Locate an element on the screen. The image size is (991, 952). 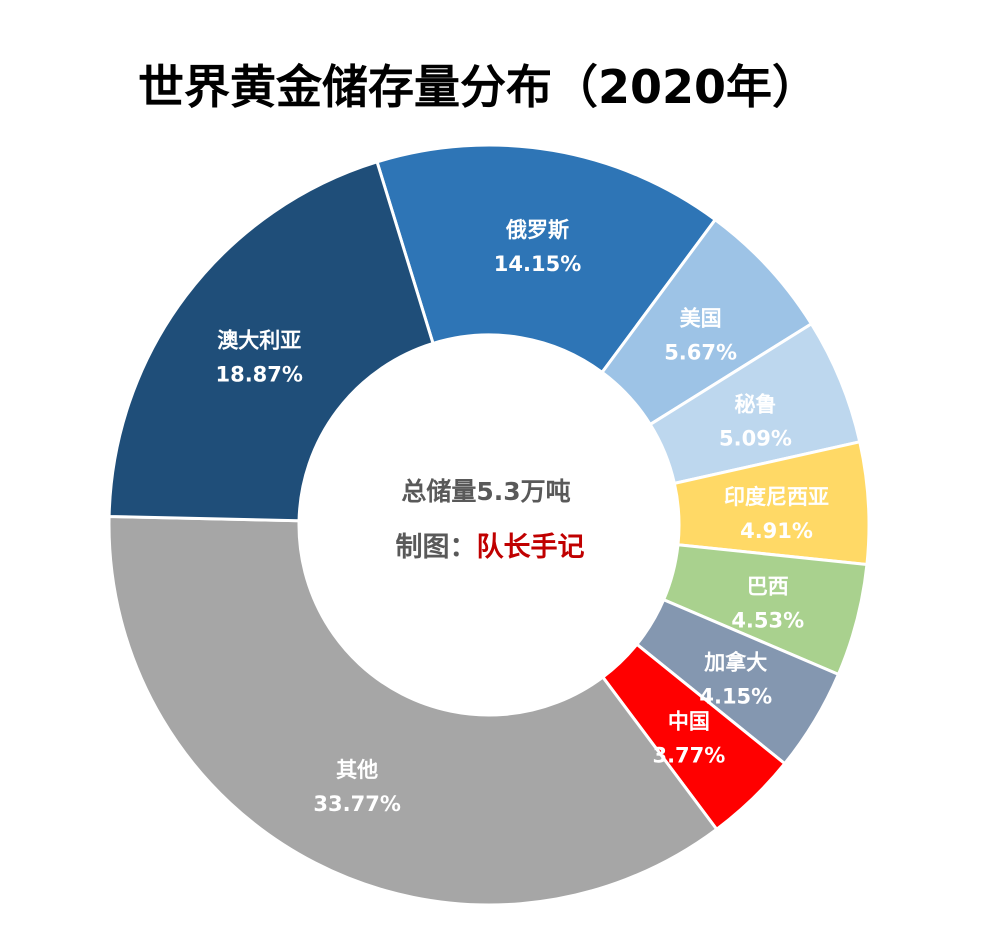
slice-value-label: 18.87% is located at coordinates (258, 374).